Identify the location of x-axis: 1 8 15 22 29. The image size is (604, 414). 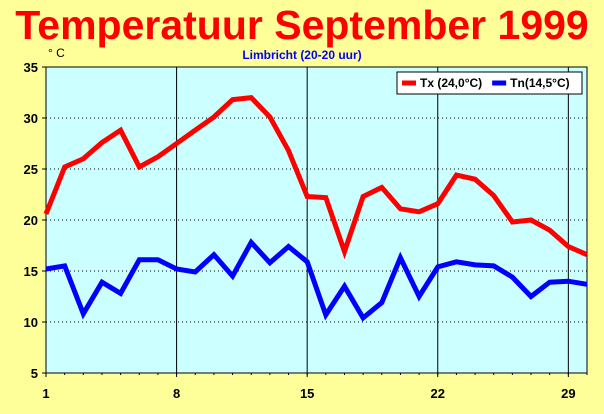
(315, 387).